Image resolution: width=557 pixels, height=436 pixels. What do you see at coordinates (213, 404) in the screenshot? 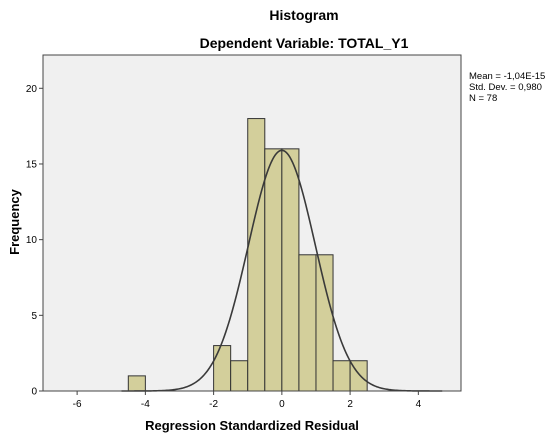
I see `x-tick-label-2: -2` at bounding box center [213, 404].